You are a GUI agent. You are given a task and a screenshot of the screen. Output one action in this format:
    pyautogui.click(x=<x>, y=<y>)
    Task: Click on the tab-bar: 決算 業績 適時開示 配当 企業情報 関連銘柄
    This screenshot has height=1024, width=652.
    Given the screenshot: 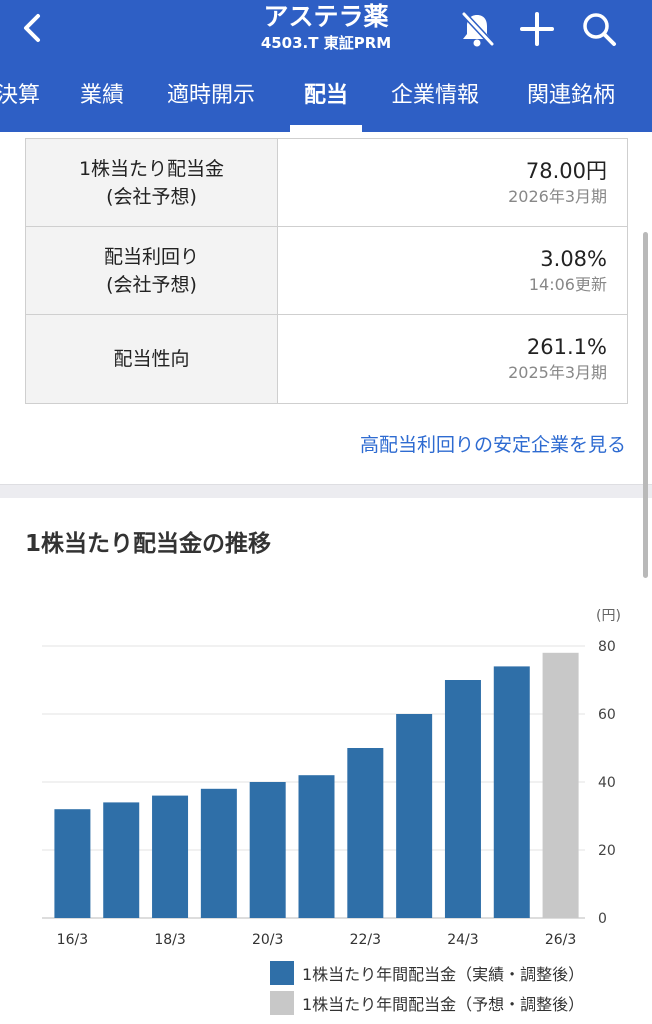 What is the action you would take?
    pyautogui.click(x=326, y=102)
    